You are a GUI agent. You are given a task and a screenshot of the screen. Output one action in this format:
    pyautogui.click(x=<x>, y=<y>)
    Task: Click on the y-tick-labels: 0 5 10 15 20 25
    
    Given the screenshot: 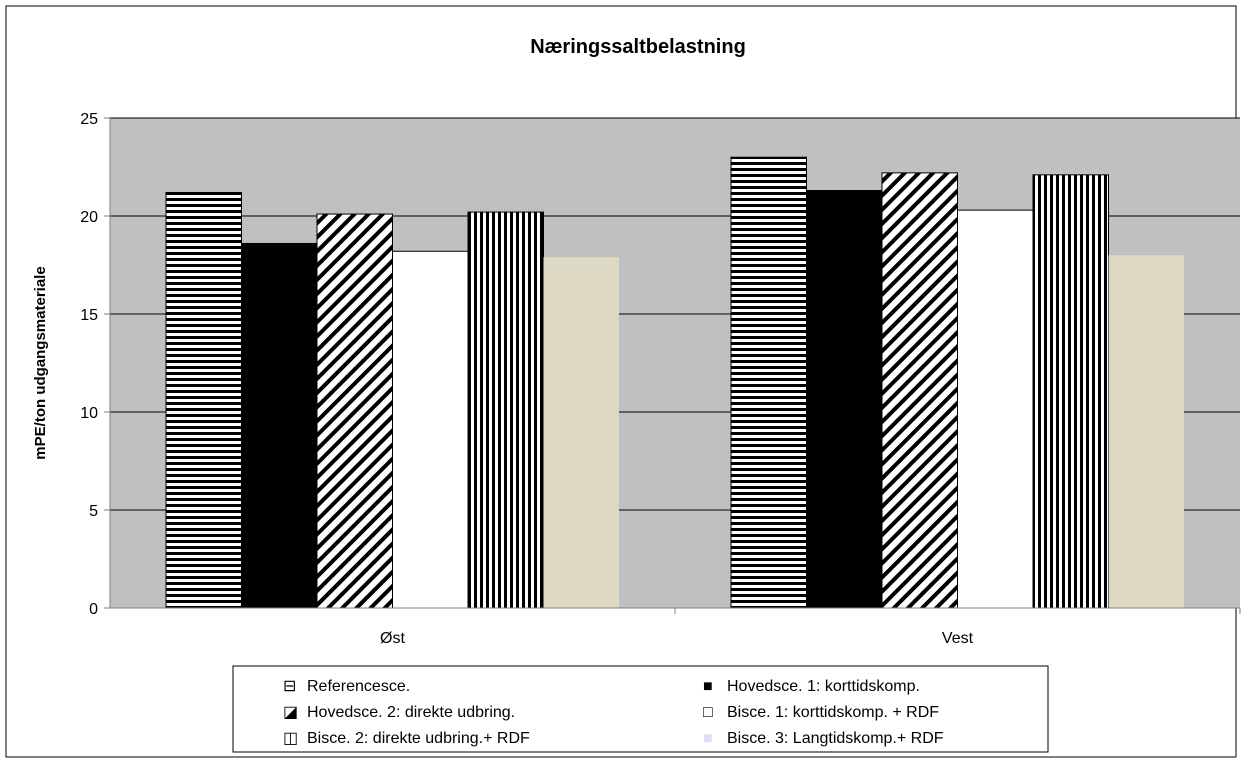 What is the action you would take?
    pyautogui.click(x=89, y=364)
    